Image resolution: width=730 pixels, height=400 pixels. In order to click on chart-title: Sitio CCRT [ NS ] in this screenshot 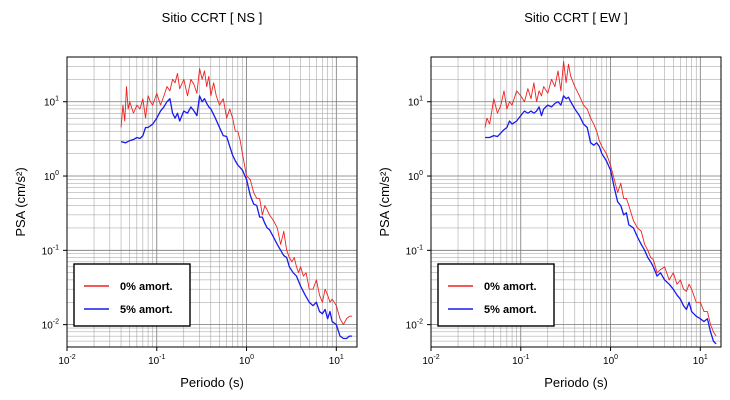, I will do `click(212, 17)`.